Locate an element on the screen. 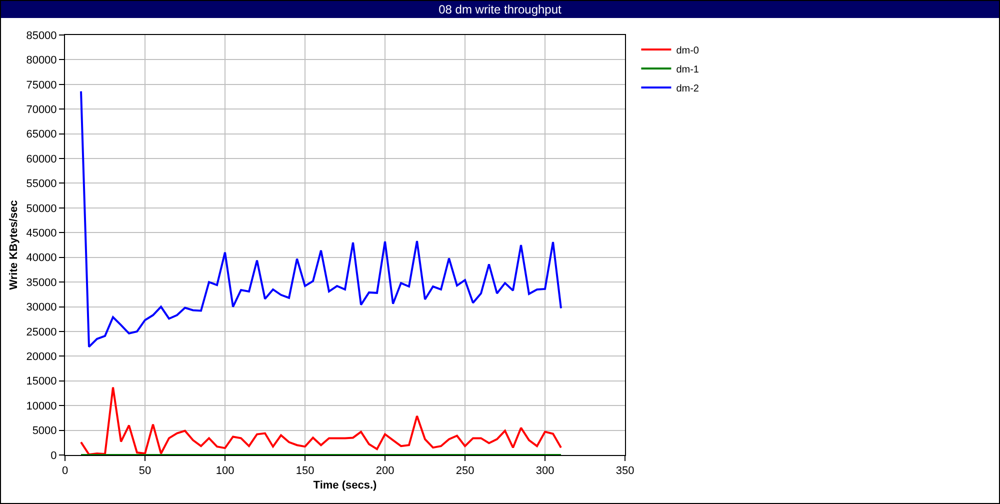  x-tick-label: 200 is located at coordinates (385, 471).